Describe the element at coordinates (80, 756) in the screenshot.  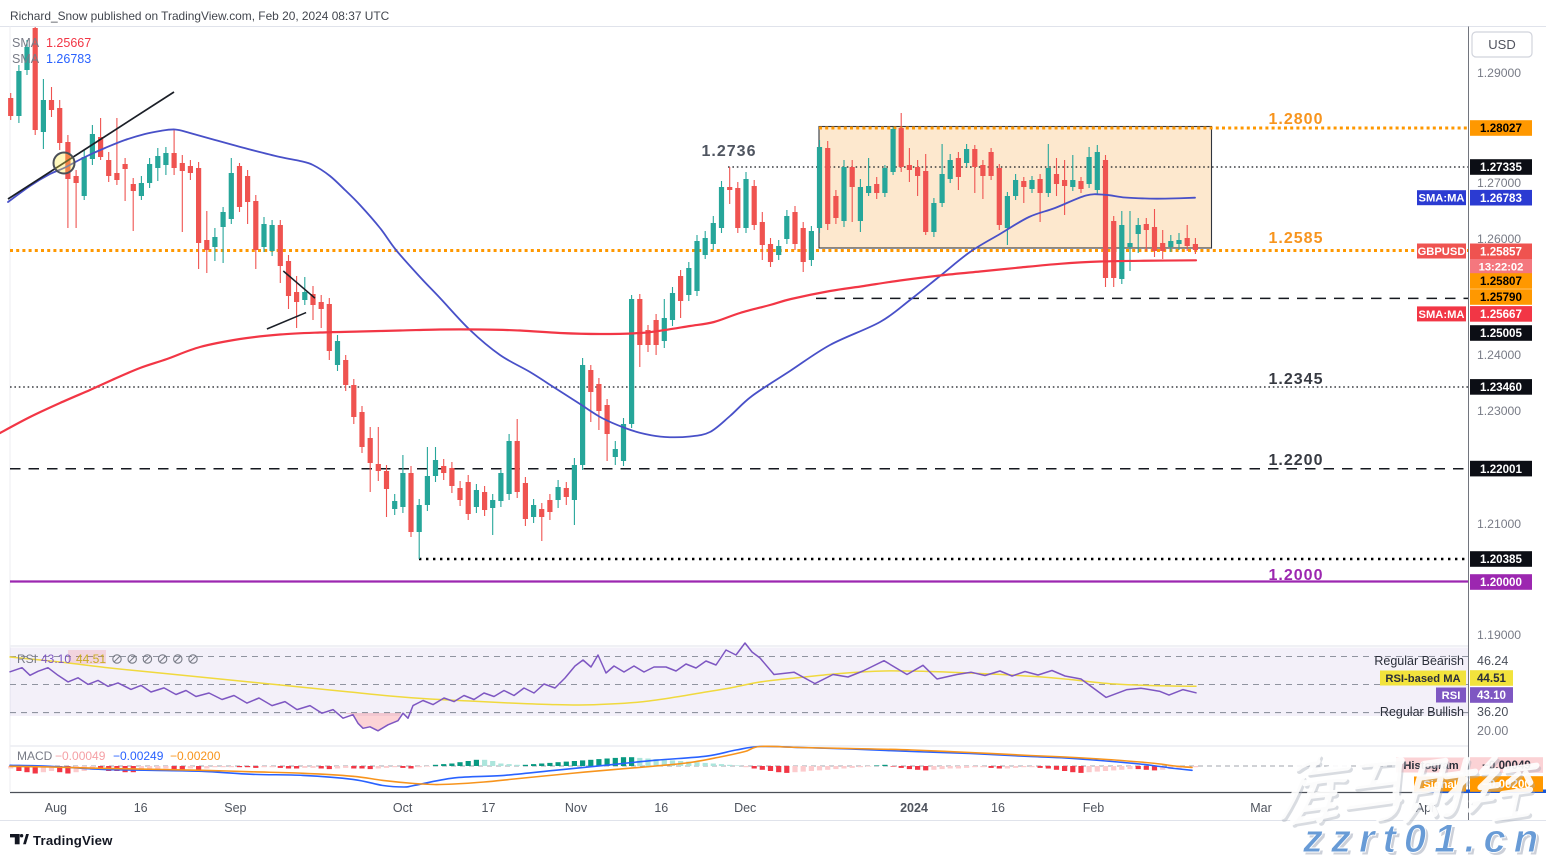
I see `svg-text: −0.00049` at that location.